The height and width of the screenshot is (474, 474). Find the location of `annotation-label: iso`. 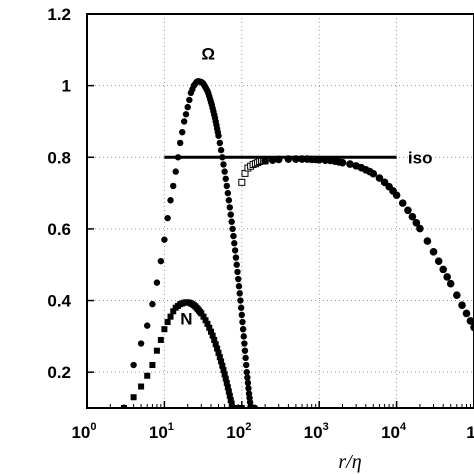

annotation-label: iso is located at coordinates (420, 157).